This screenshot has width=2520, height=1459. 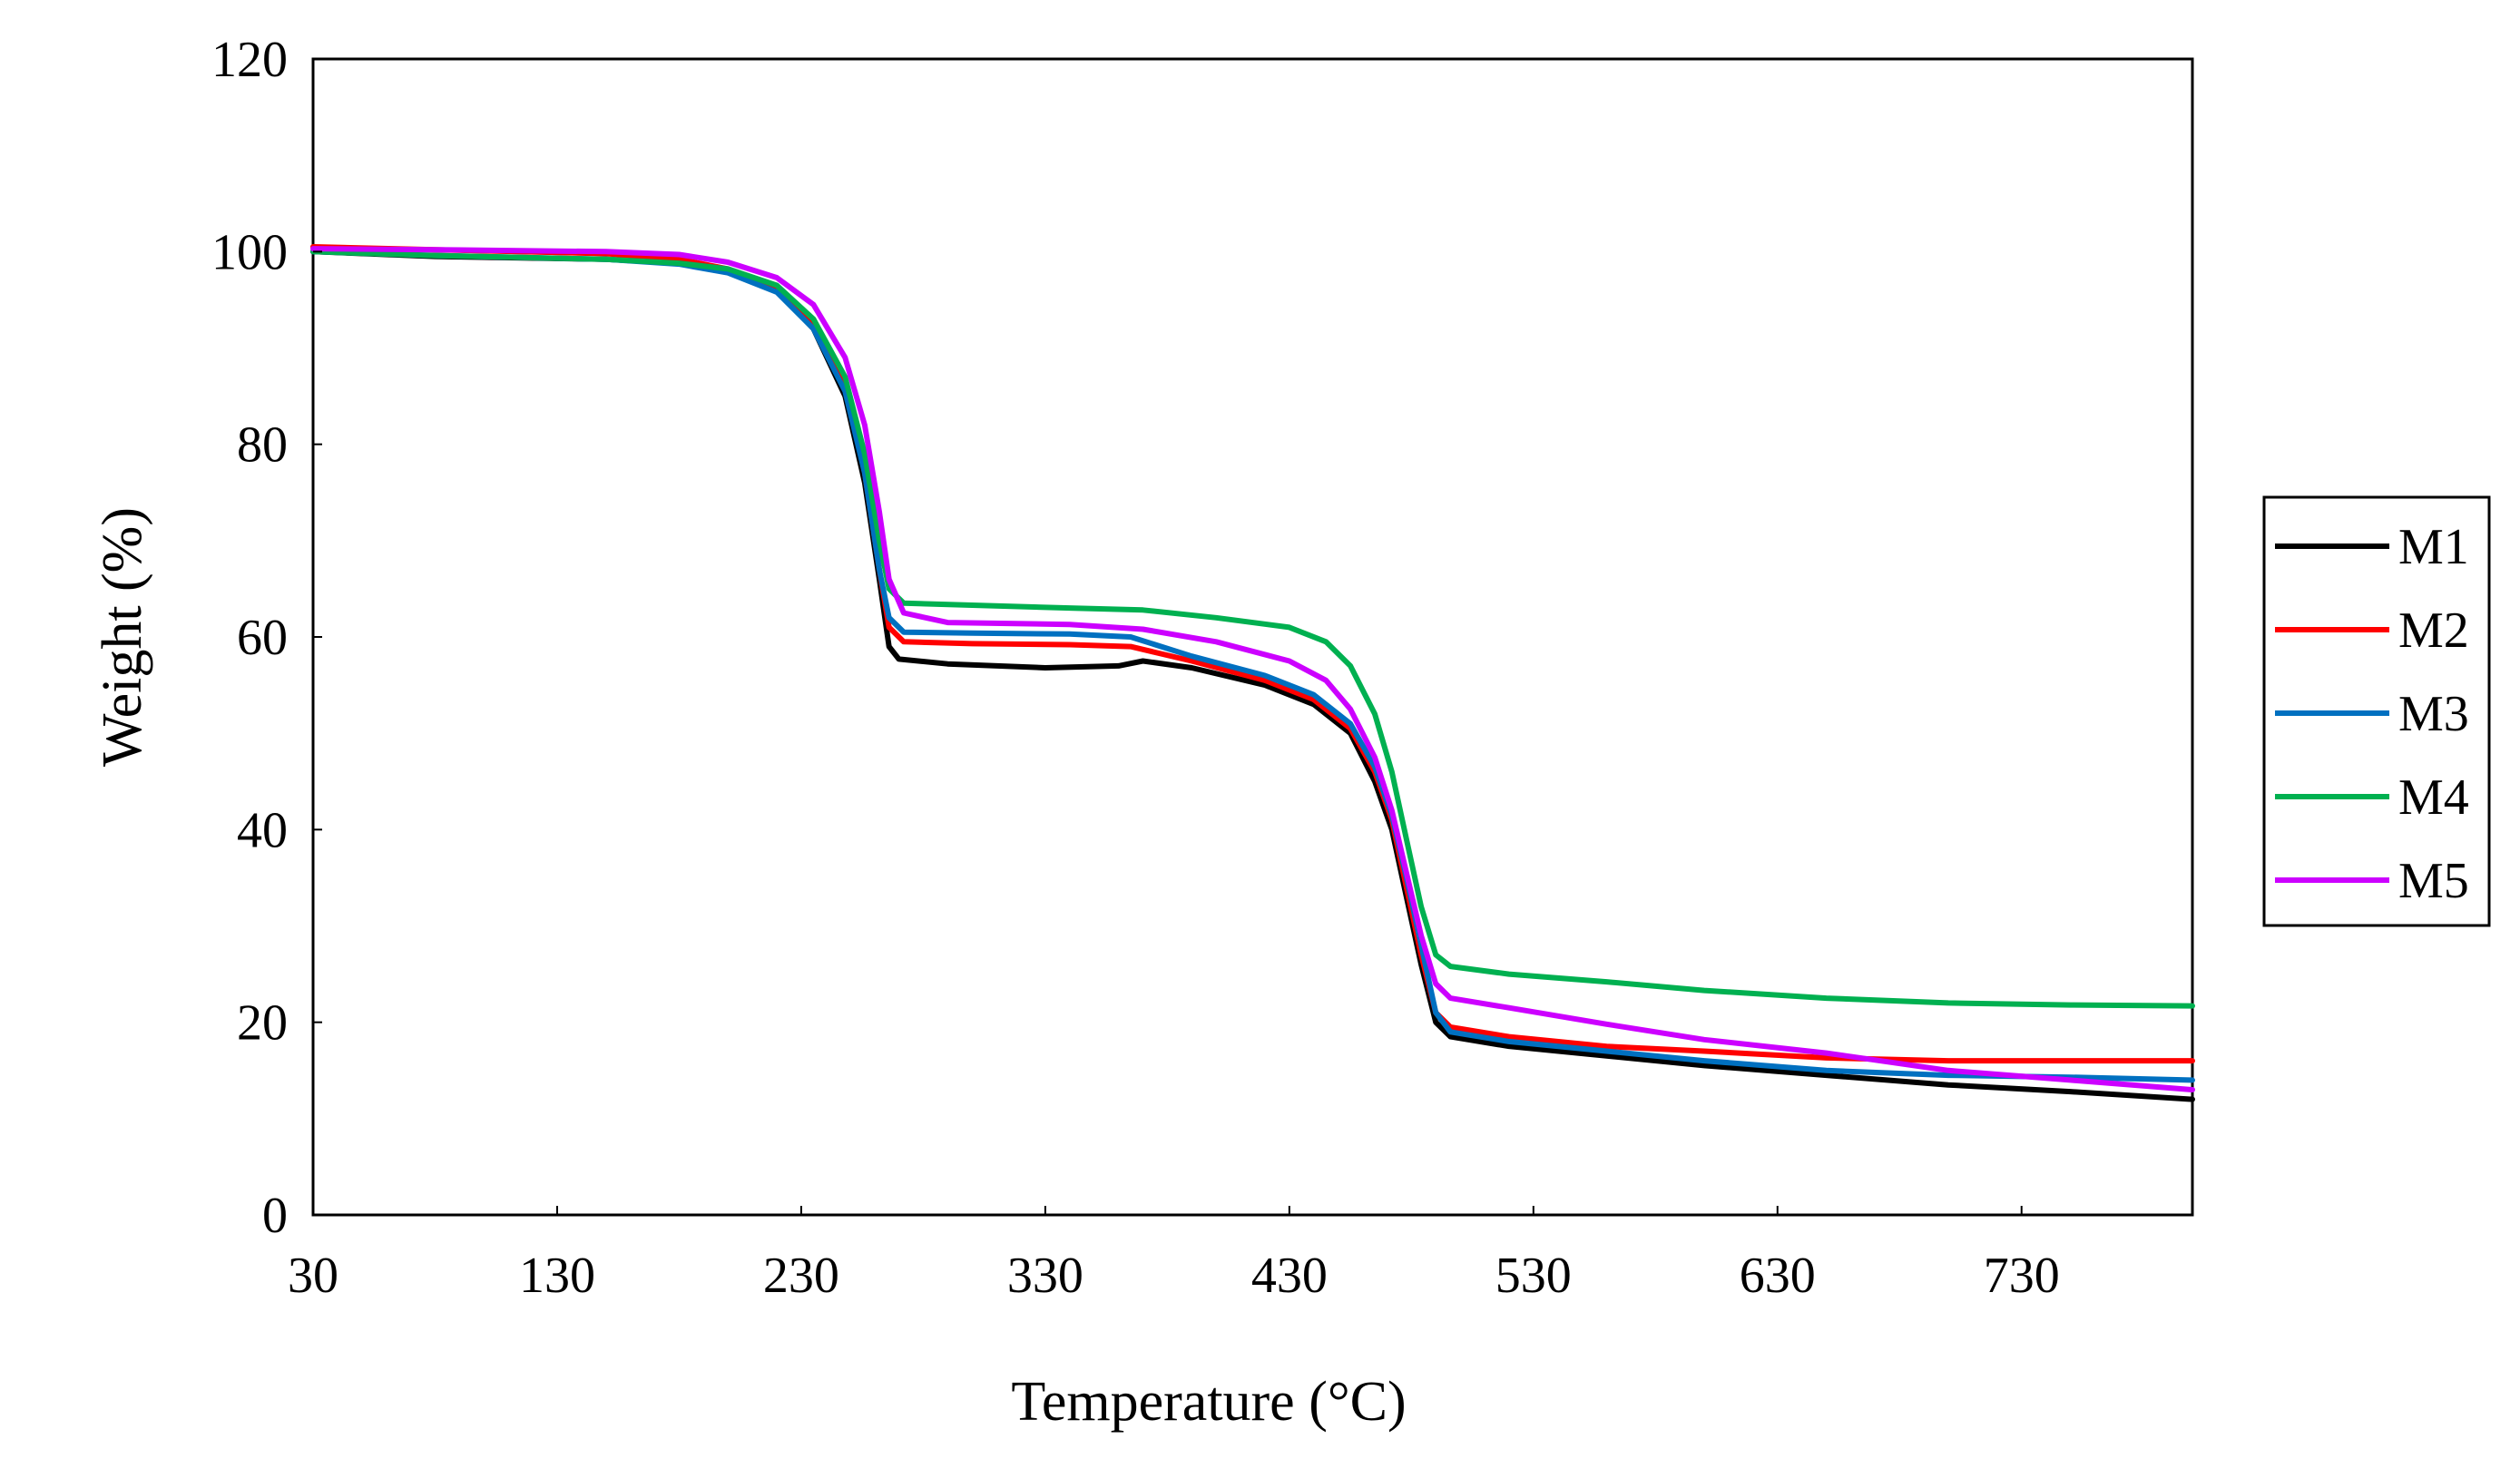 What do you see at coordinates (249, 60) in the screenshot?
I see `y-tick-label: 120` at bounding box center [249, 60].